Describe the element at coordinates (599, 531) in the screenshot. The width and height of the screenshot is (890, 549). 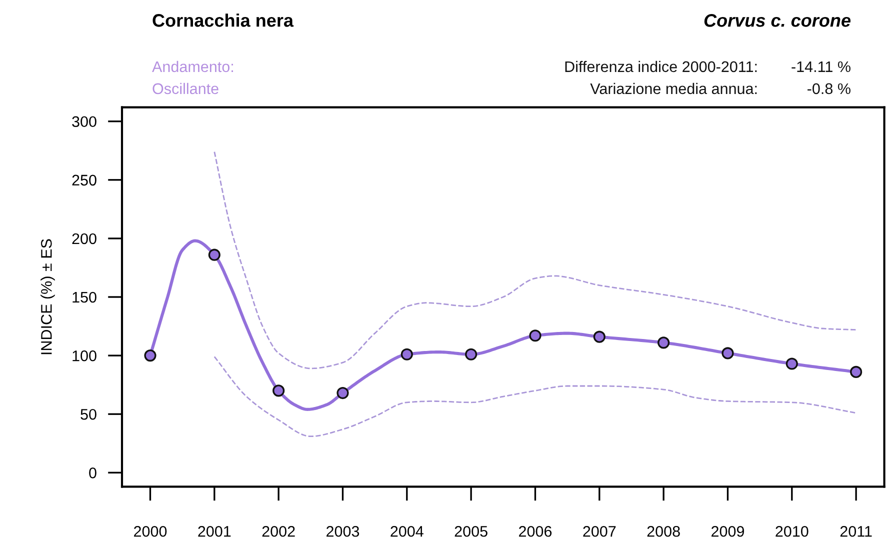
I see `x-tick-label: 2007` at that location.